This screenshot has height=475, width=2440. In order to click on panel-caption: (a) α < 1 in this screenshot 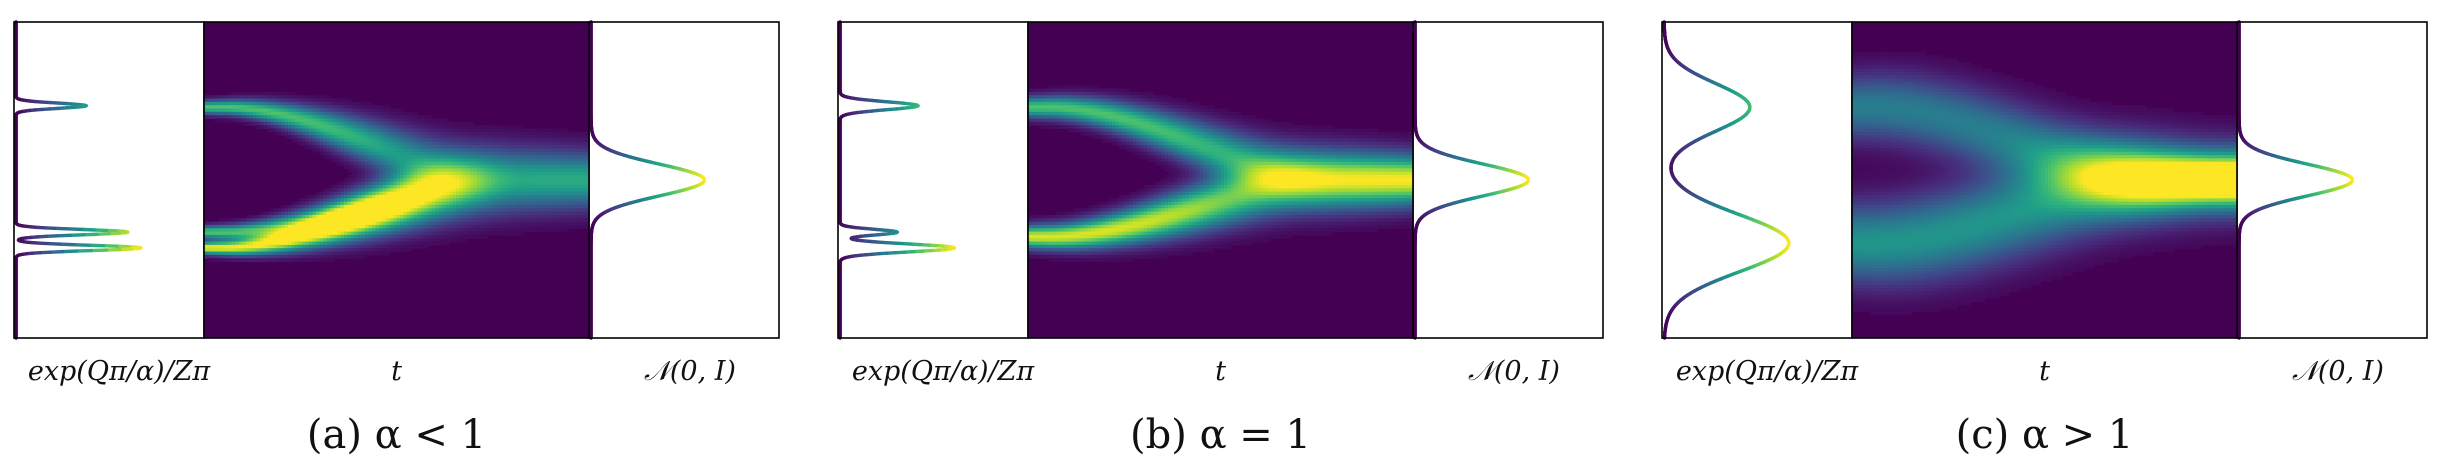, I will do `click(396, 435)`.